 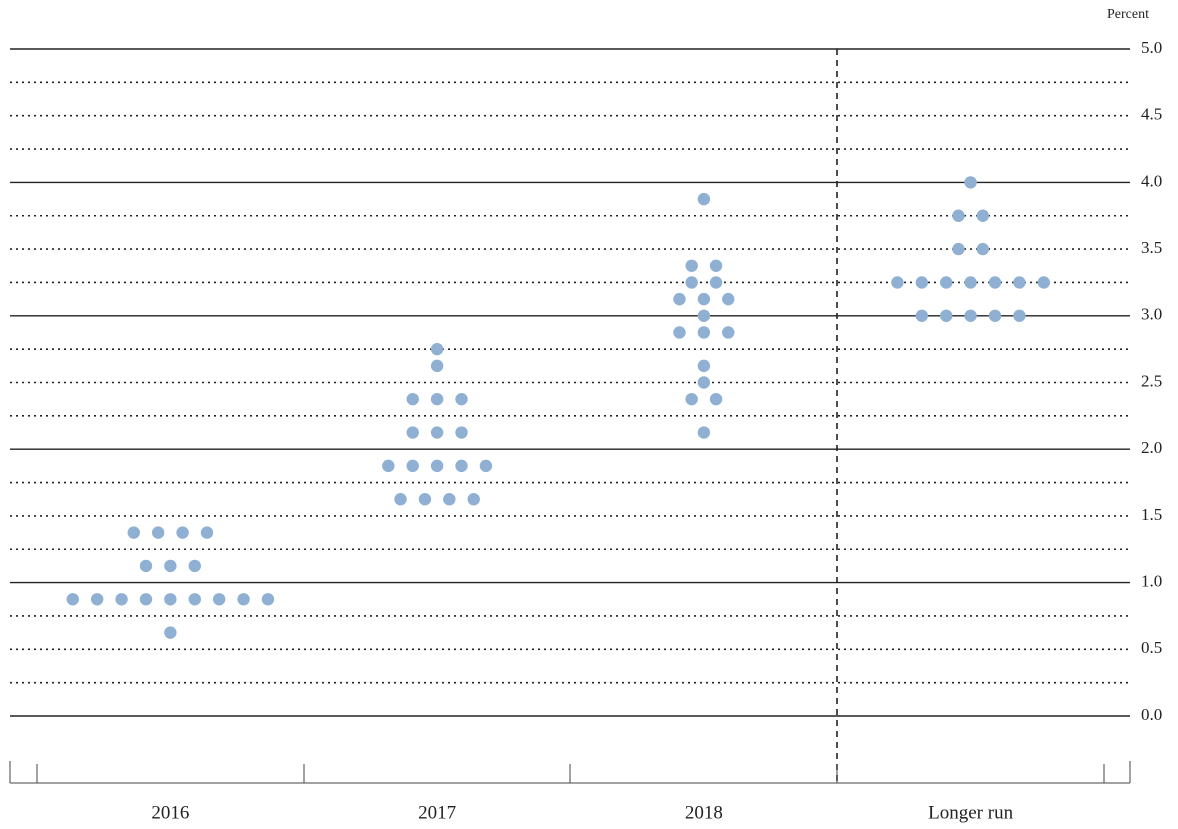 What do you see at coordinates (1151, 314) in the screenshot?
I see `y-tick-label: 3.0` at bounding box center [1151, 314].